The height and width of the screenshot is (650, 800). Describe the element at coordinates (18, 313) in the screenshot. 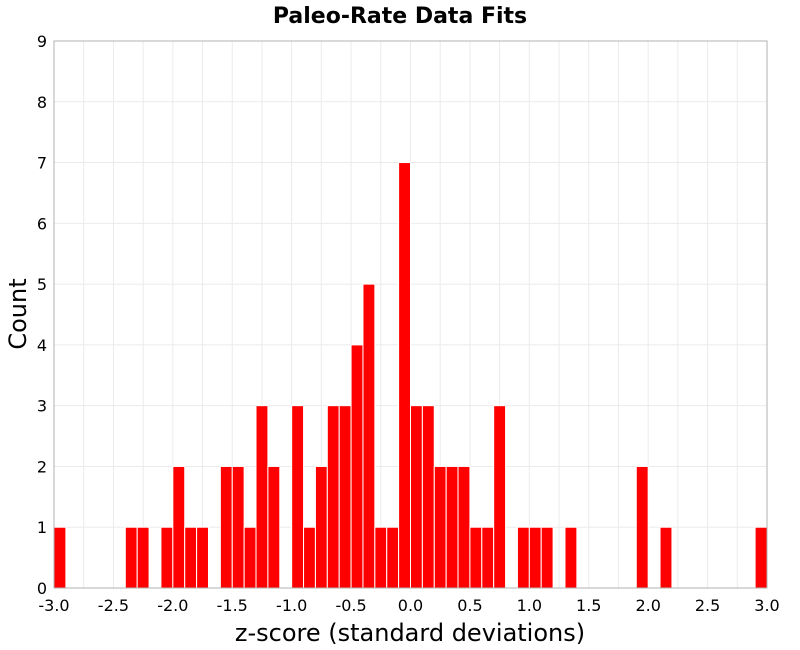

I see `y-axis-label: Count` at that location.